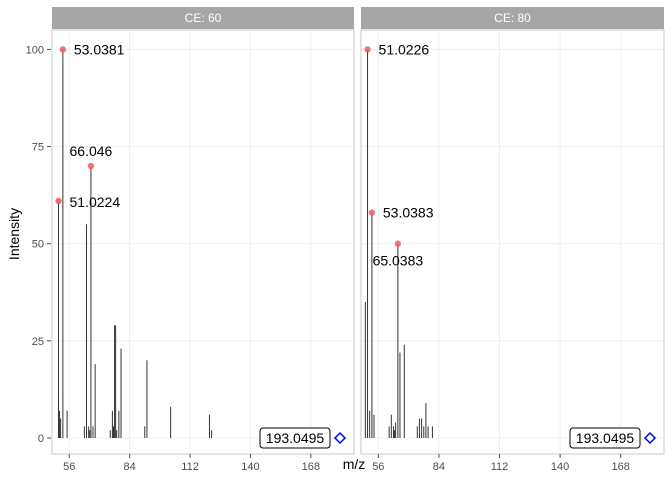 The image size is (672, 485). I want to click on facet-strip-label: CE: 60, so click(203, 18).